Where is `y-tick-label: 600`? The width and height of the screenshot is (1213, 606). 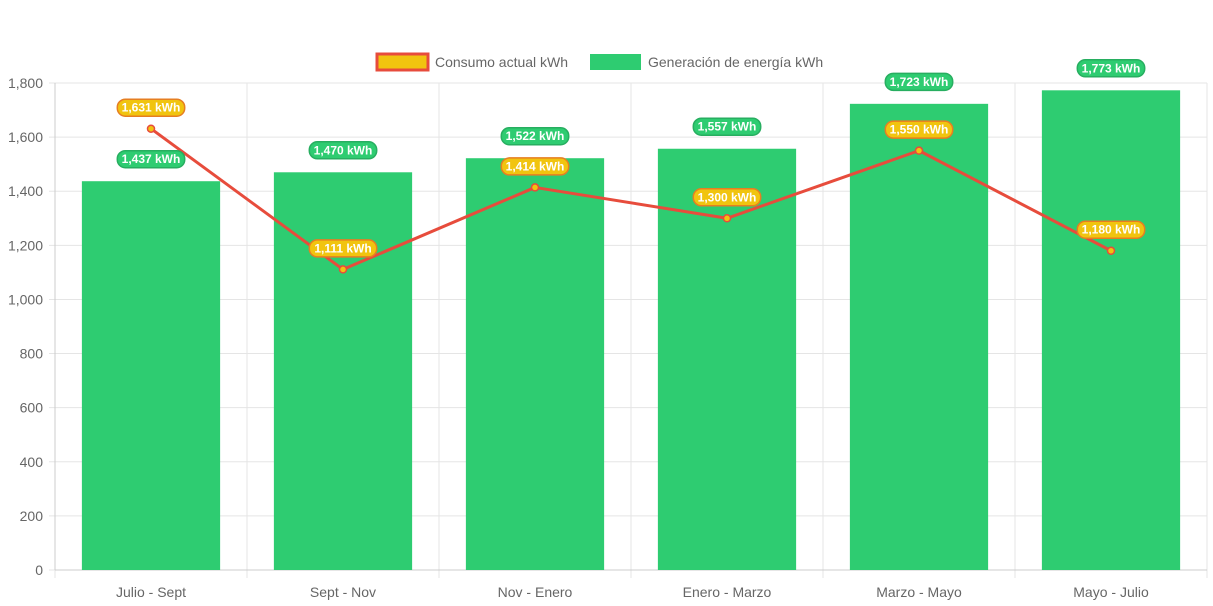 y-tick-label: 600 is located at coordinates (32, 408).